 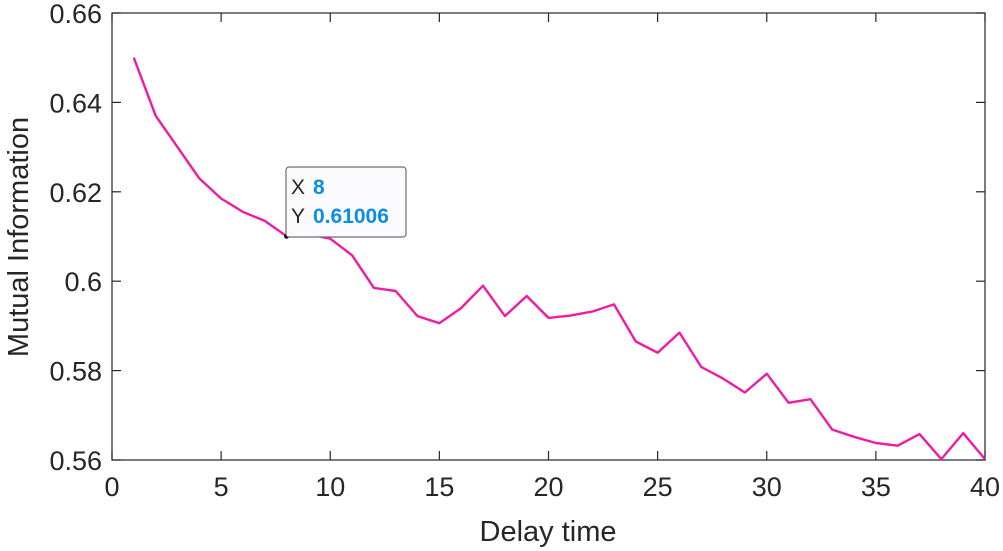 What do you see at coordinates (351, 216) in the screenshot?
I see `datatip-y-value: 0.61006` at bounding box center [351, 216].